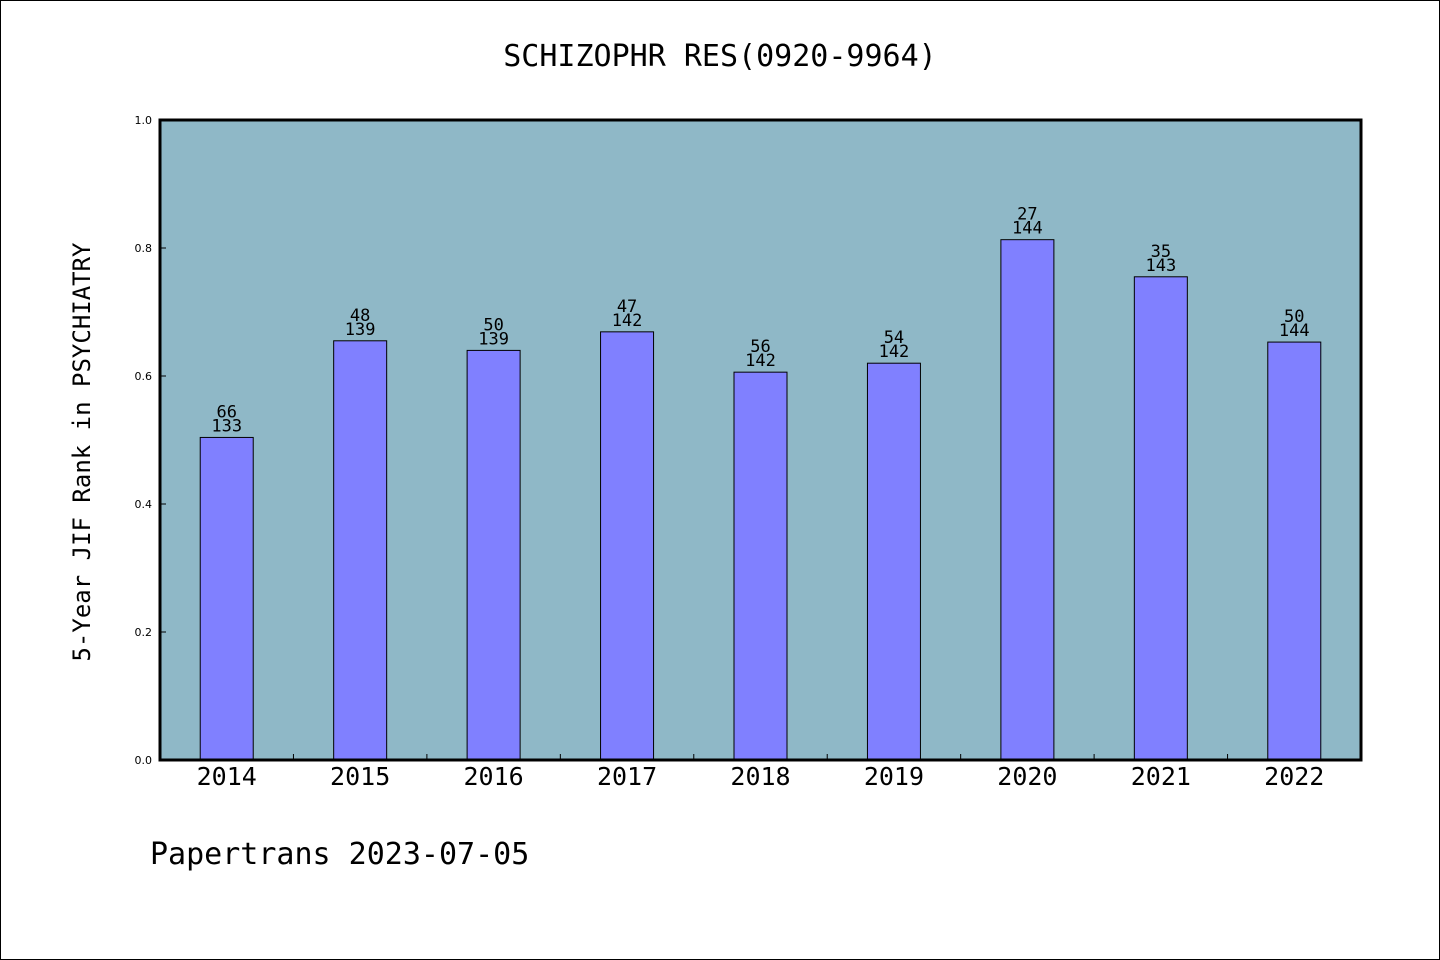  What do you see at coordinates (760, 347) in the screenshot?
I see `bar-rank-label: 56` at bounding box center [760, 347].